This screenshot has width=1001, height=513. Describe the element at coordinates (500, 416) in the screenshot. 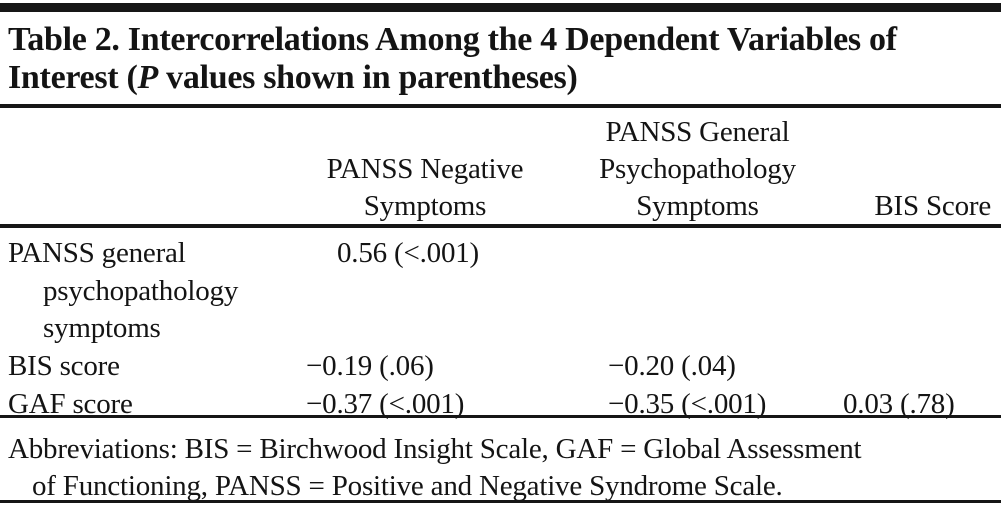

I see `body-separator-rule` at that location.